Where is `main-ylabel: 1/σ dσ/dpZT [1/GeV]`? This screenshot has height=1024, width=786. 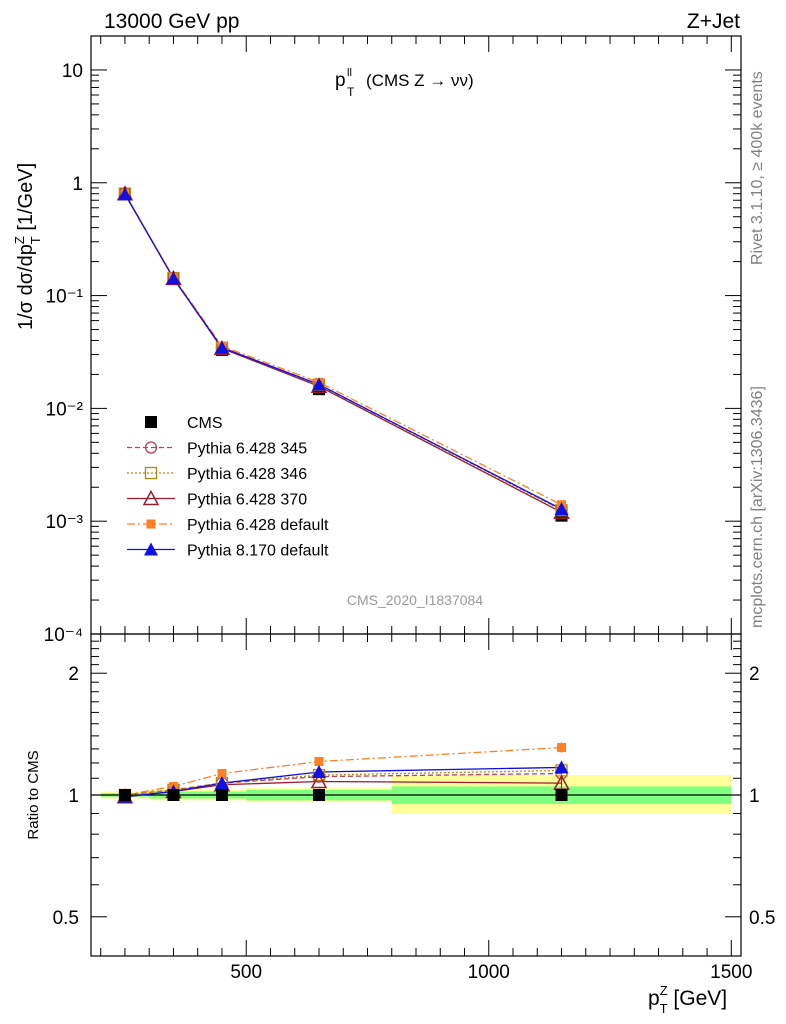
main-ylabel: 1/σ dσ/dpZT [1/GeV] is located at coordinates (27, 246).